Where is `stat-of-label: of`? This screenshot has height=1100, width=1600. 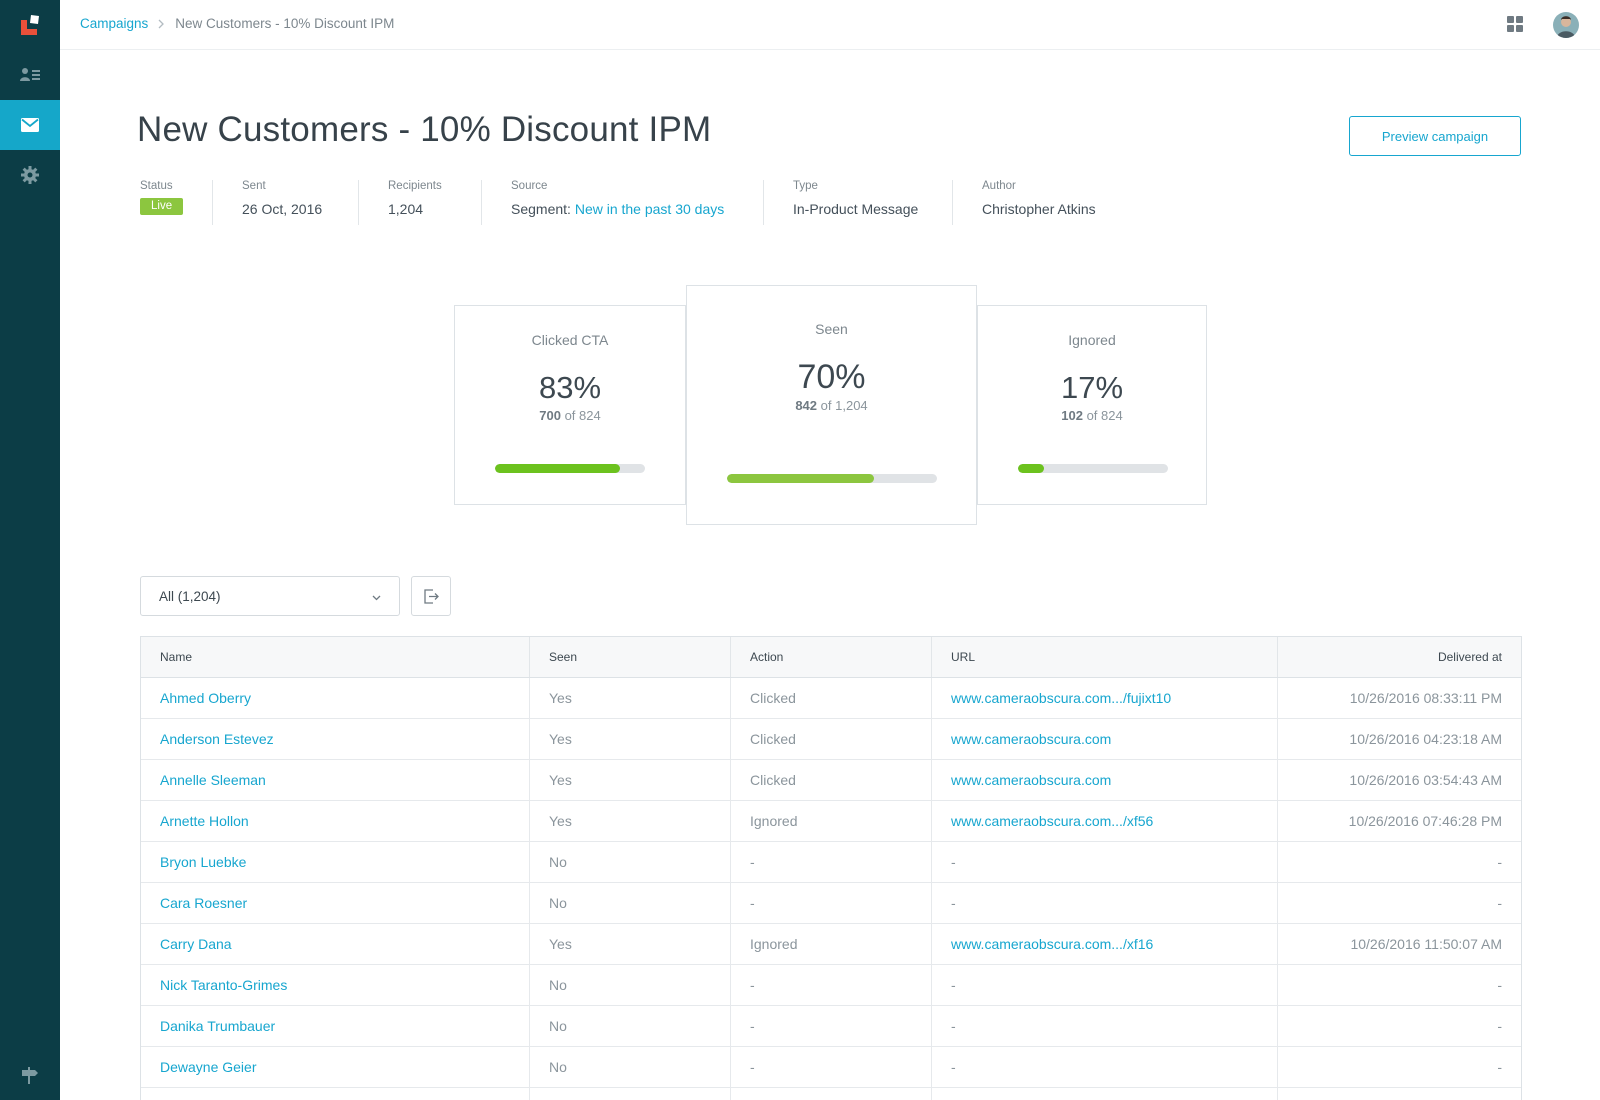 stat-of-label: of is located at coordinates (570, 415).